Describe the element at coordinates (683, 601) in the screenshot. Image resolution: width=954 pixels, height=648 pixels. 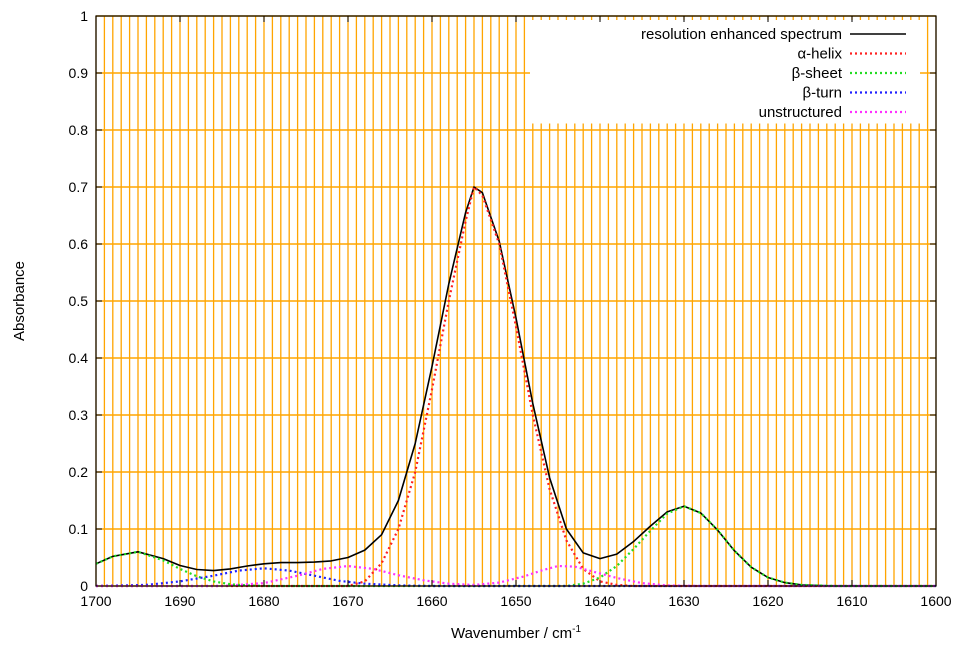
I see `x-tick-label: 1630` at that location.